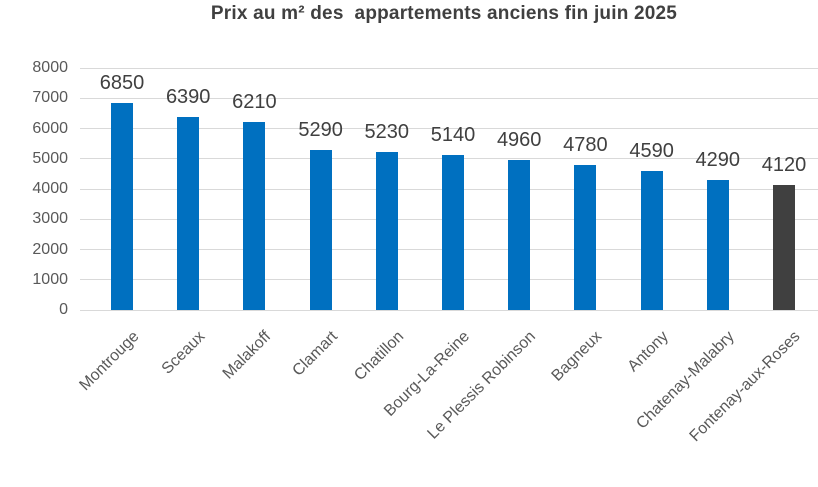 This screenshot has height=487, width=818. Describe the element at coordinates (519, 139) in the screenshot. I see `data-label: 4960` at that location.